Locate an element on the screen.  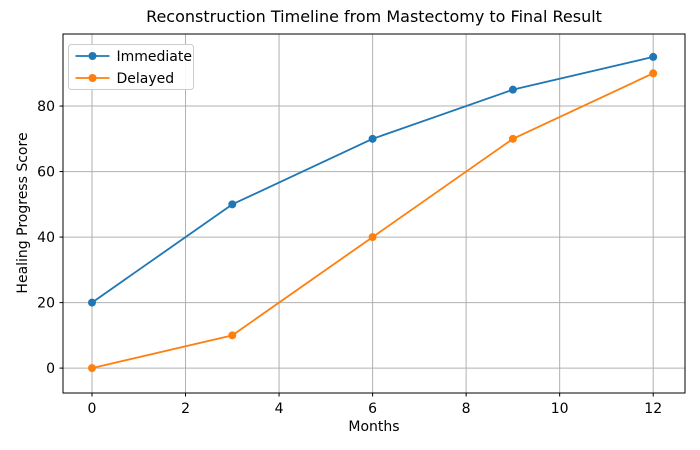
x-axis-label: Months is located at coordinates (374, 427).